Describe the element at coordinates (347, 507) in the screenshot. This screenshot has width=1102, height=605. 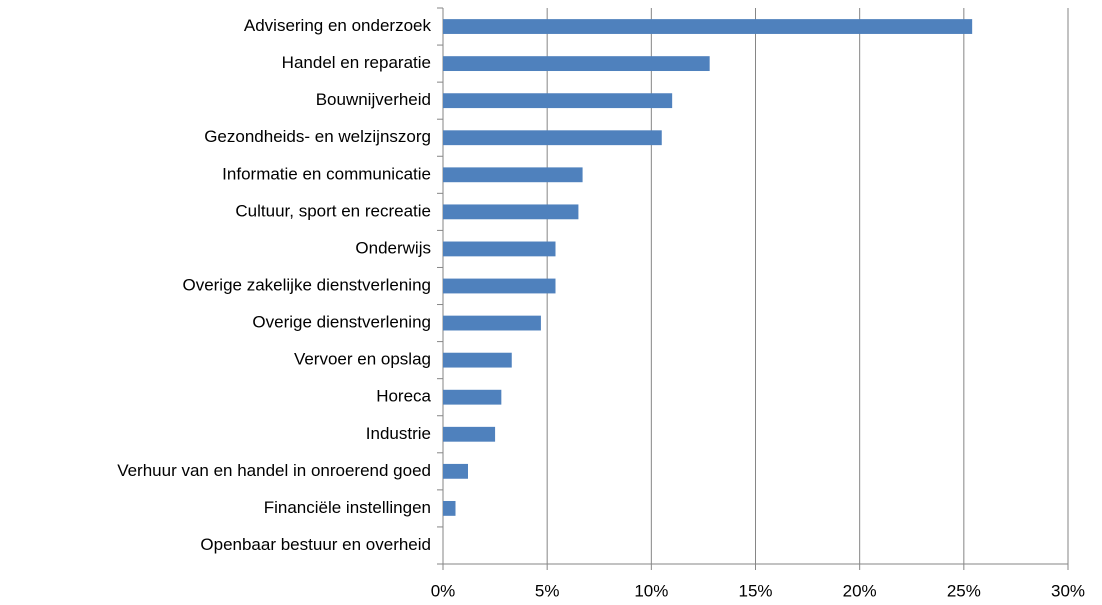
I see `y-tick-label: Financiële instellingen` at that location.